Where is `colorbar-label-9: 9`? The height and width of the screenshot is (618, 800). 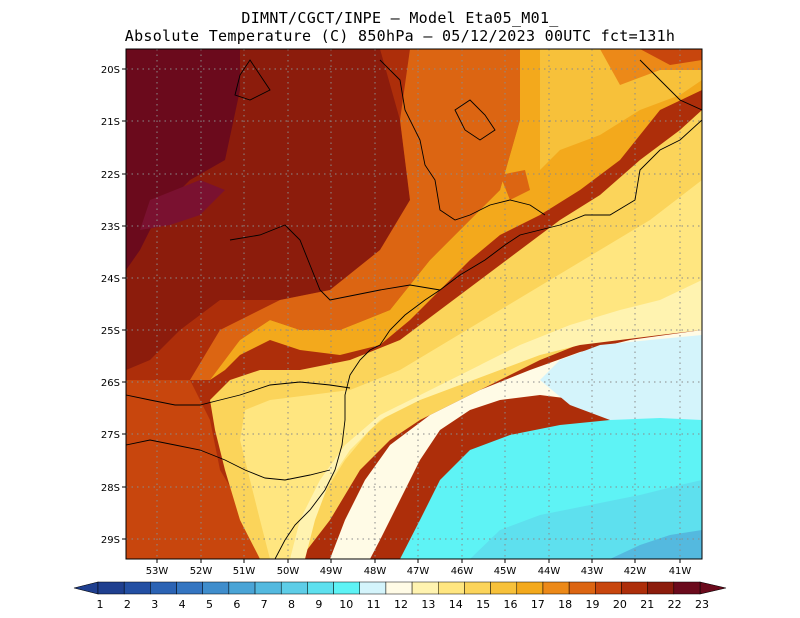 colorbar-label-9: 9 is located at coordinates (318, 604).